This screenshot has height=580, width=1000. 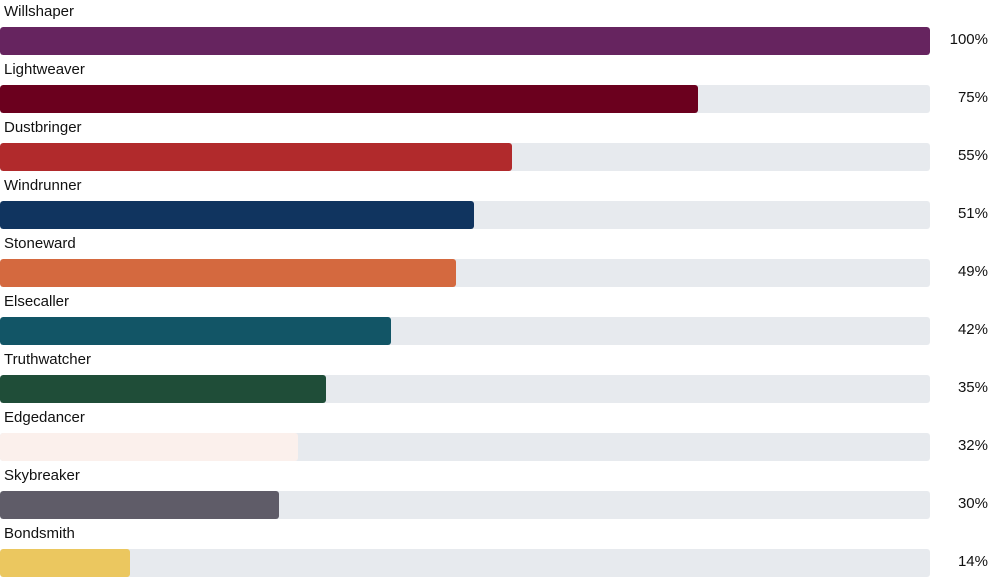 I want to click on bar-value-label: 42%, so click(x=972, y=329).